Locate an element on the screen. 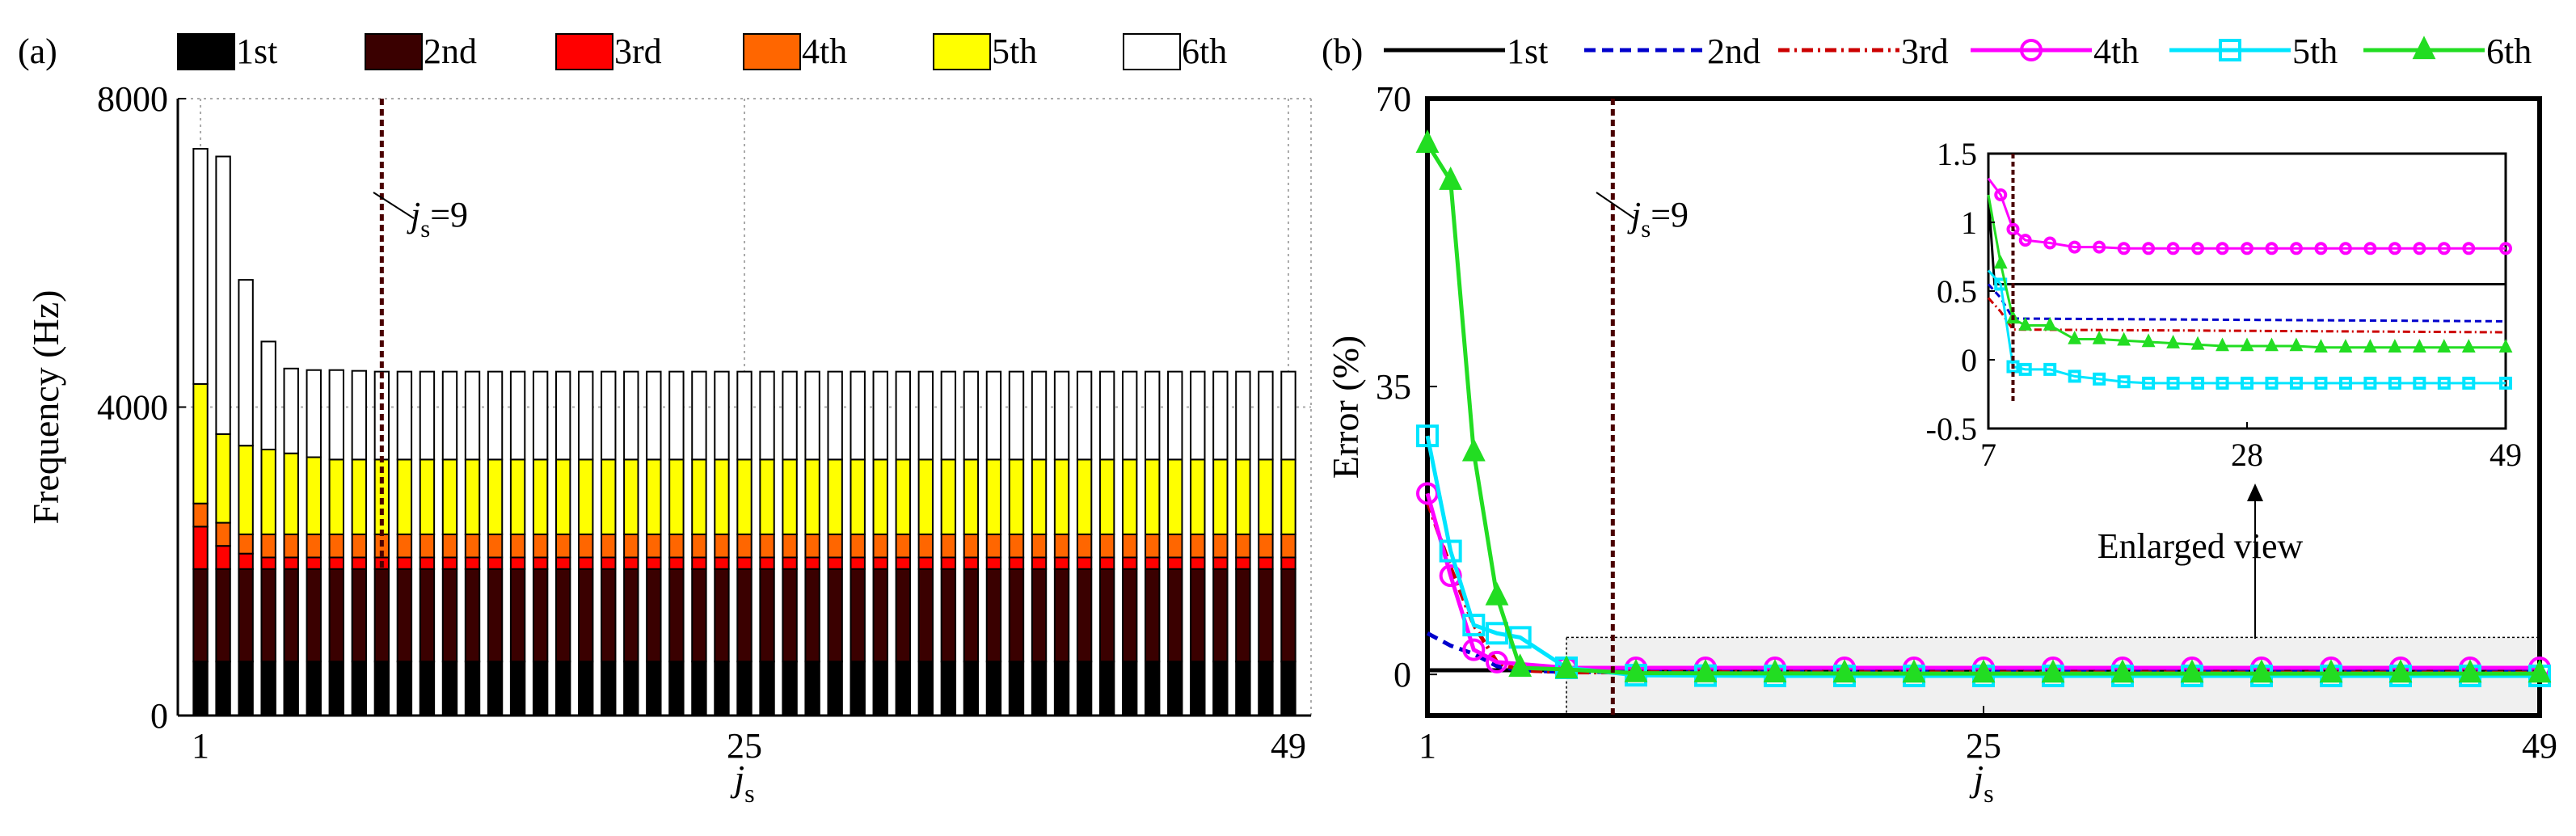 Image resolution: width=2576 pixels, height=836 pixels. legend-label-1st: 1st is located at coordinates (256, 51).